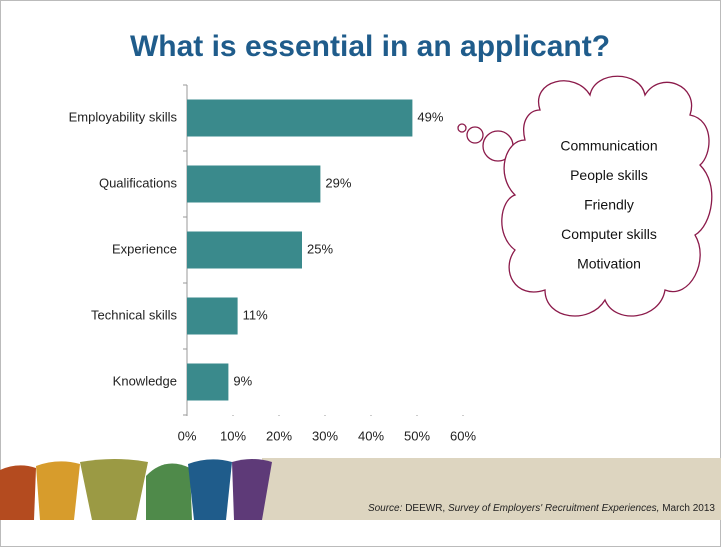  What do you see at coordinates (123, 116) in the screenshot?
I see `y-tick-label: Employability skills` at bounding box center [123, 116].